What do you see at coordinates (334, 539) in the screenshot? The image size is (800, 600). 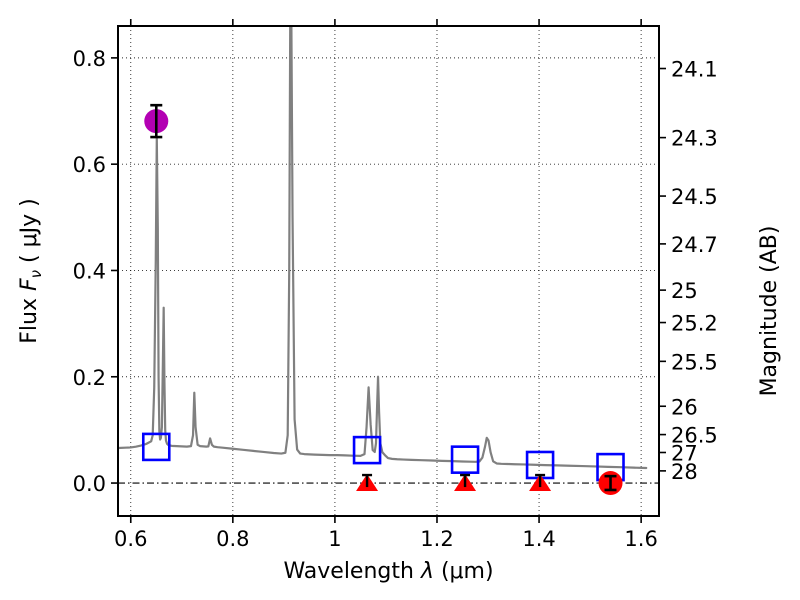 I see `x-tick-label-1: 1` at bounding box center [334, 539].